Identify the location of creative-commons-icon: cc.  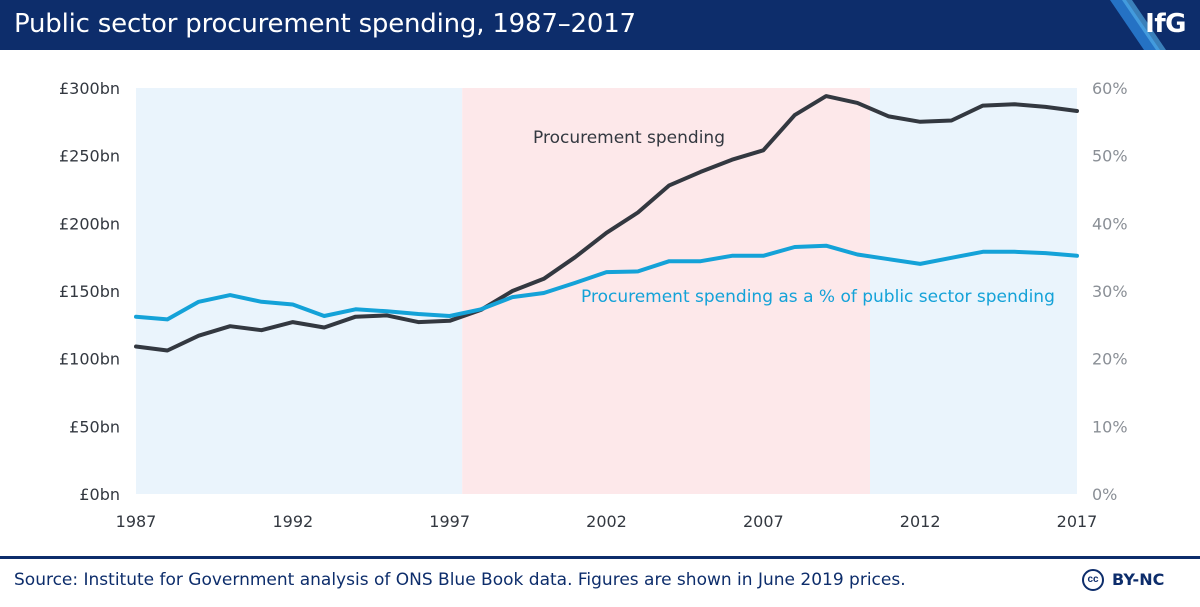
(1093, 580).